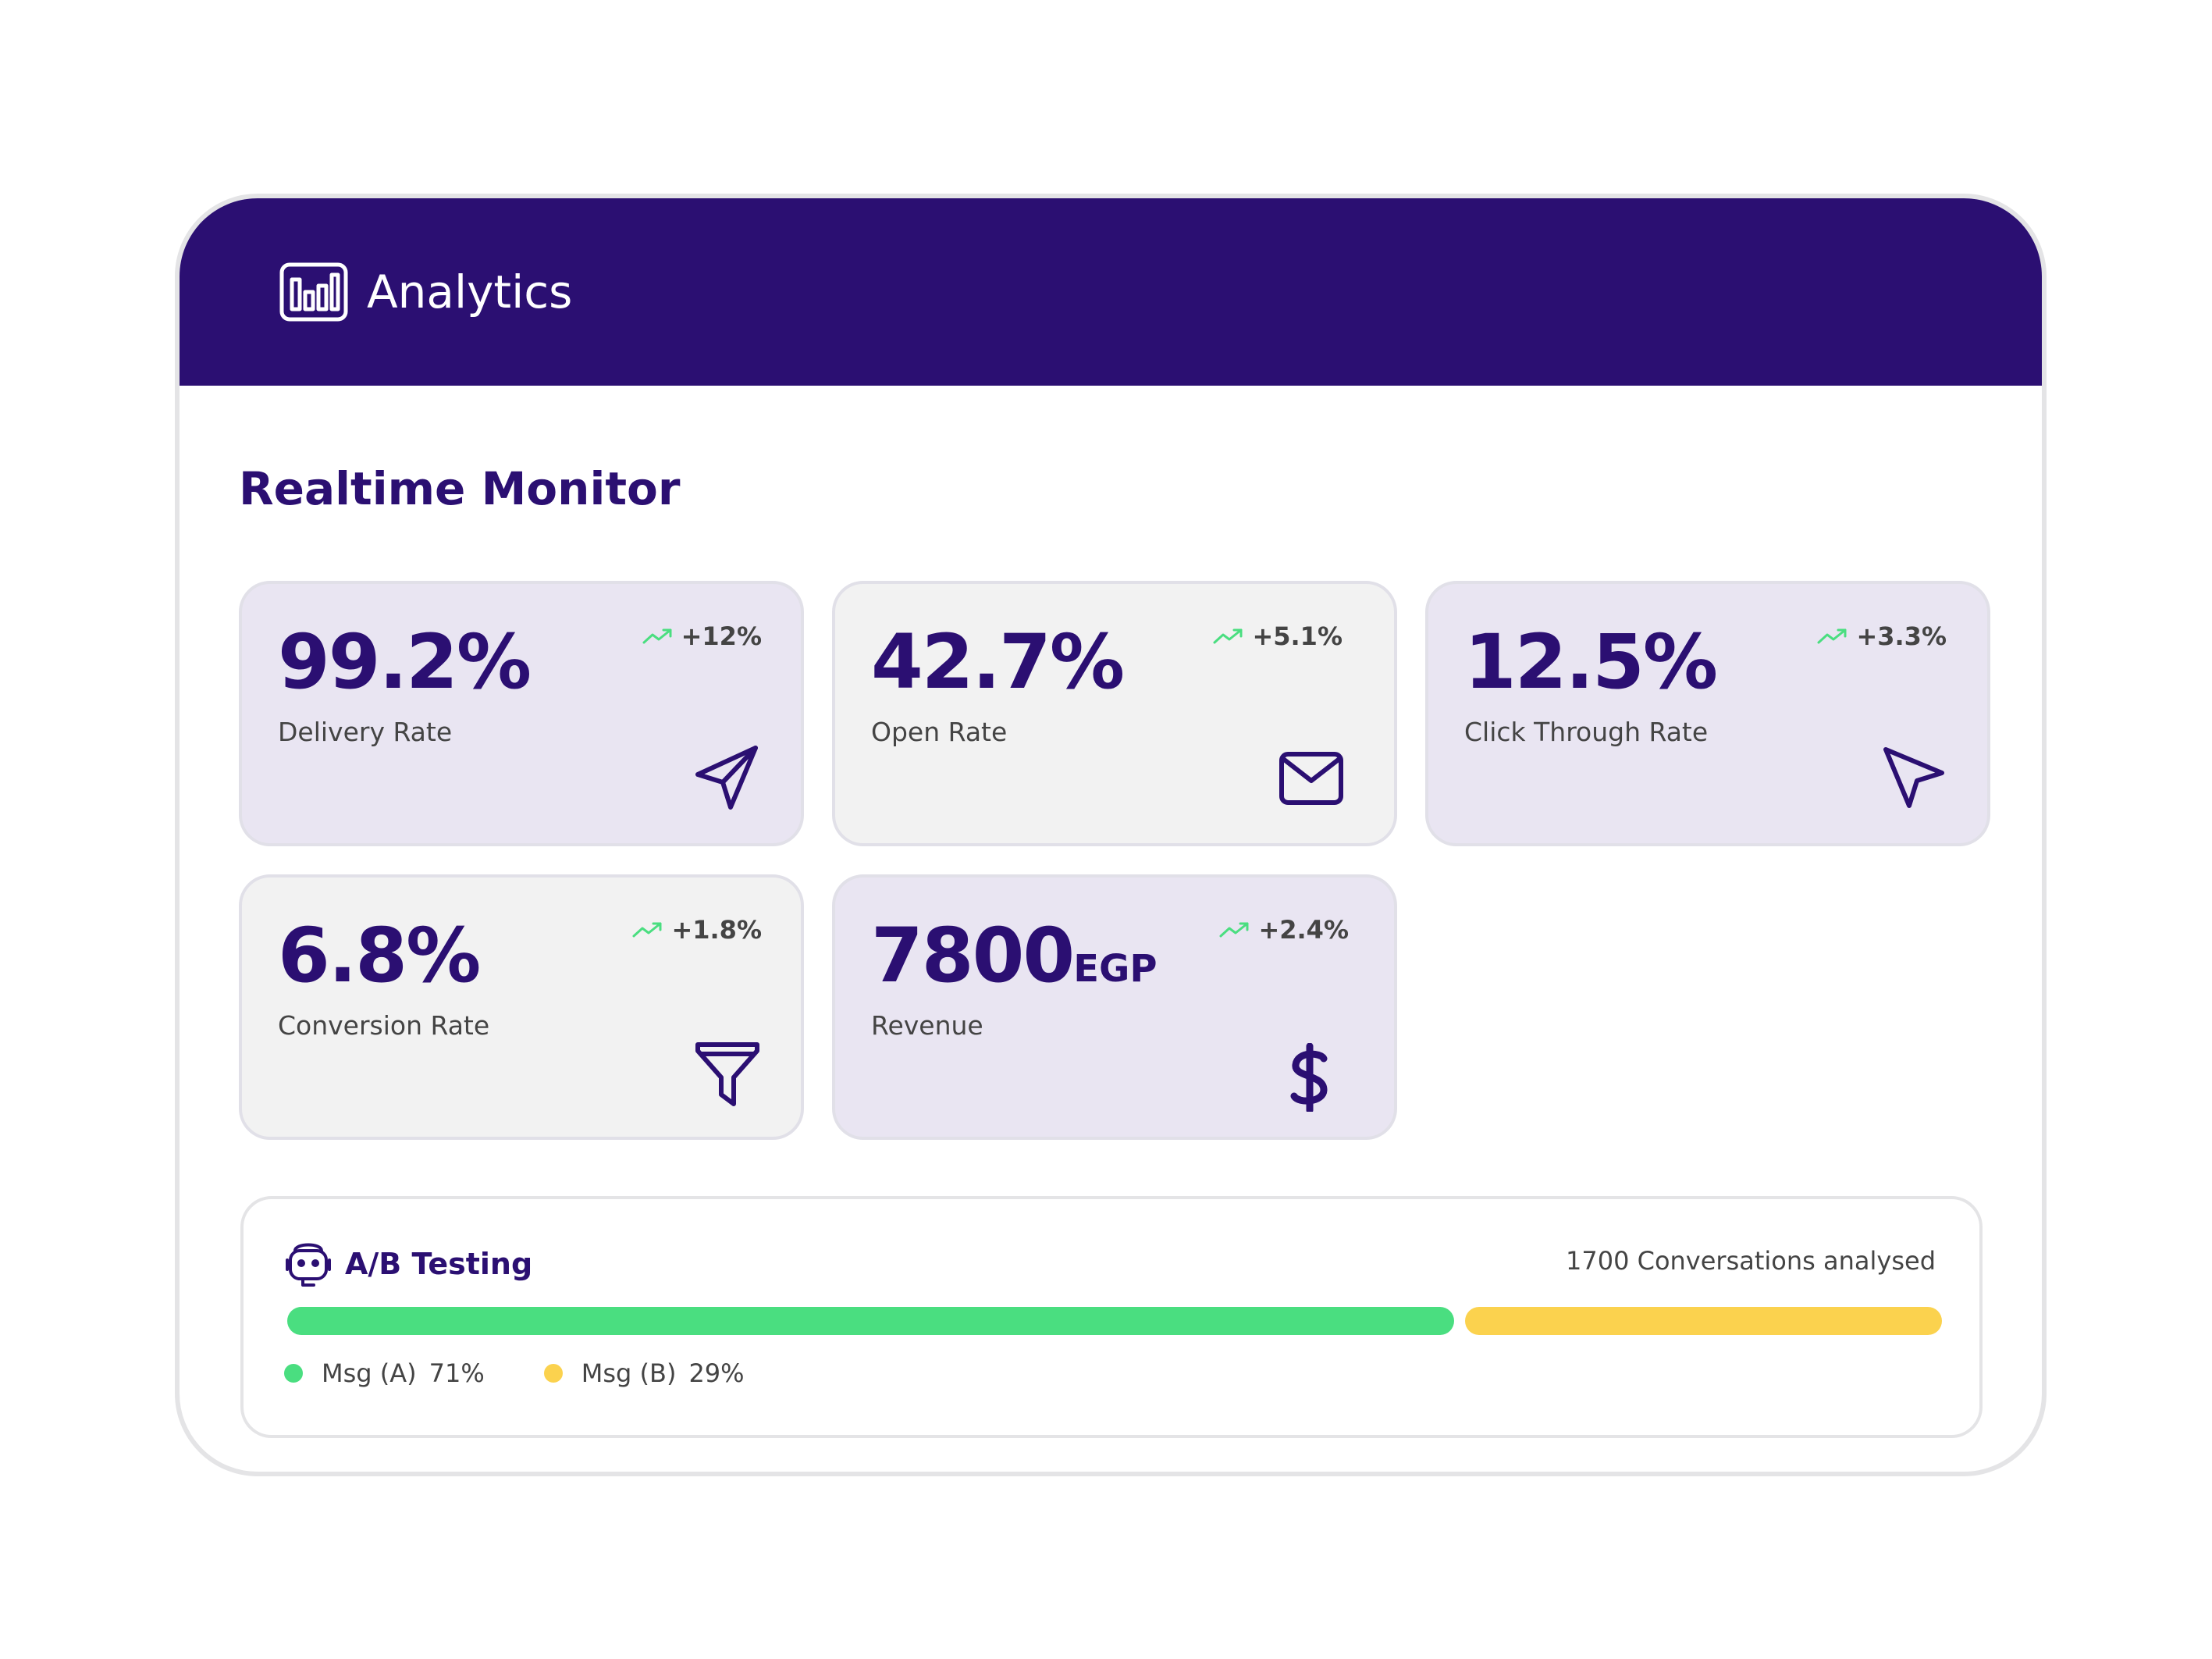 The height and width of the screenshot is (1659, 2212). What do you see at coordinates (940, 732) in the screenshot?
I see `metric-label: Open Rate` at bounding box center [940, 732].